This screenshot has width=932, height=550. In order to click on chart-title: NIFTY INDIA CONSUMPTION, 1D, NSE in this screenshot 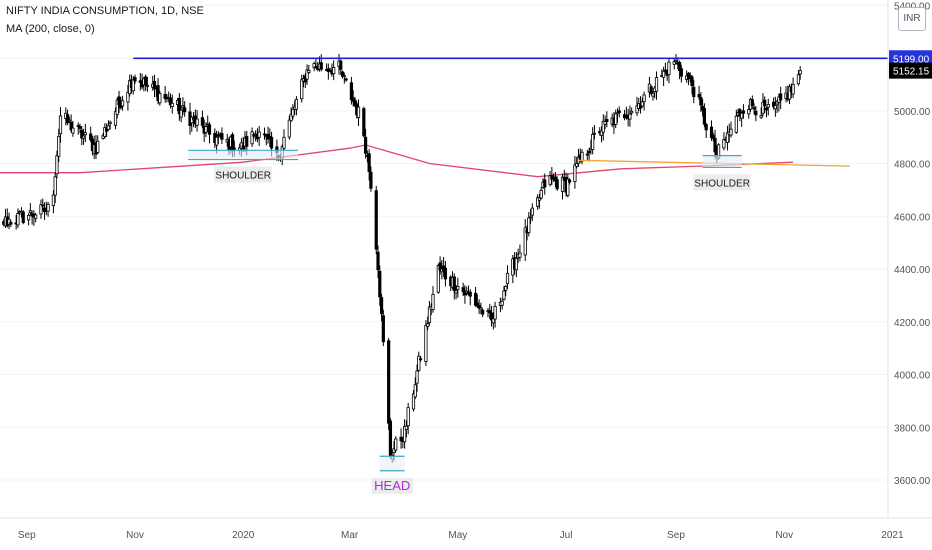, I will do `click(105, 11)`.